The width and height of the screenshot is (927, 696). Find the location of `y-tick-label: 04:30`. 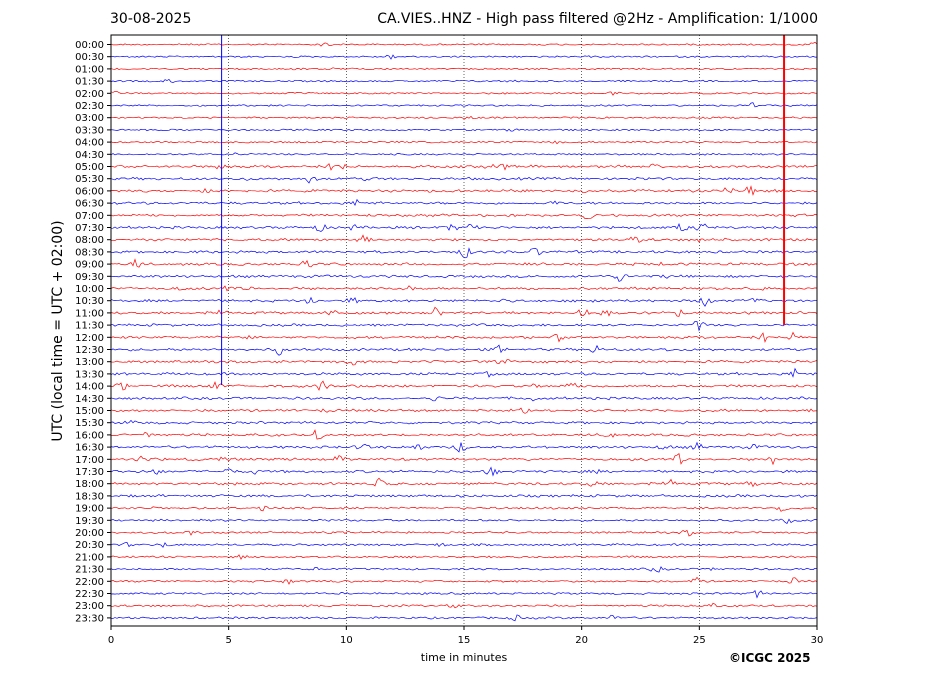

y-tick-label: 04:30 is located at coordinates (89, 155).